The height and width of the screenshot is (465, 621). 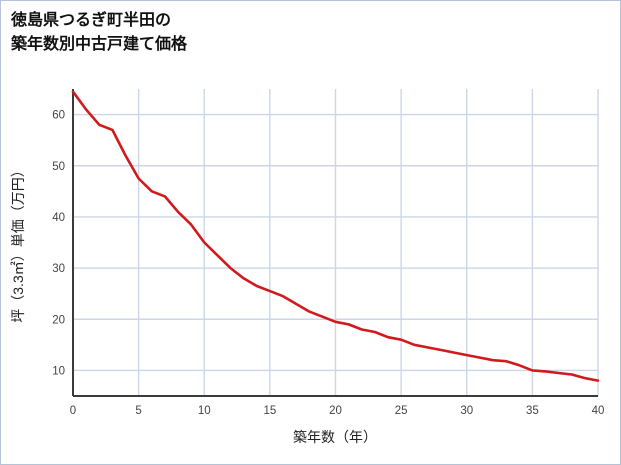 I want to click on x-tick-label: 0, so click(x=73, y=411).